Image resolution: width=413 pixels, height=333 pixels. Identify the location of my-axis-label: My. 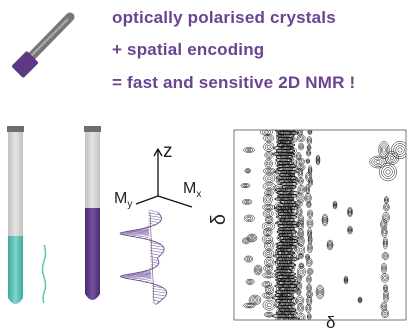
(123, 200).